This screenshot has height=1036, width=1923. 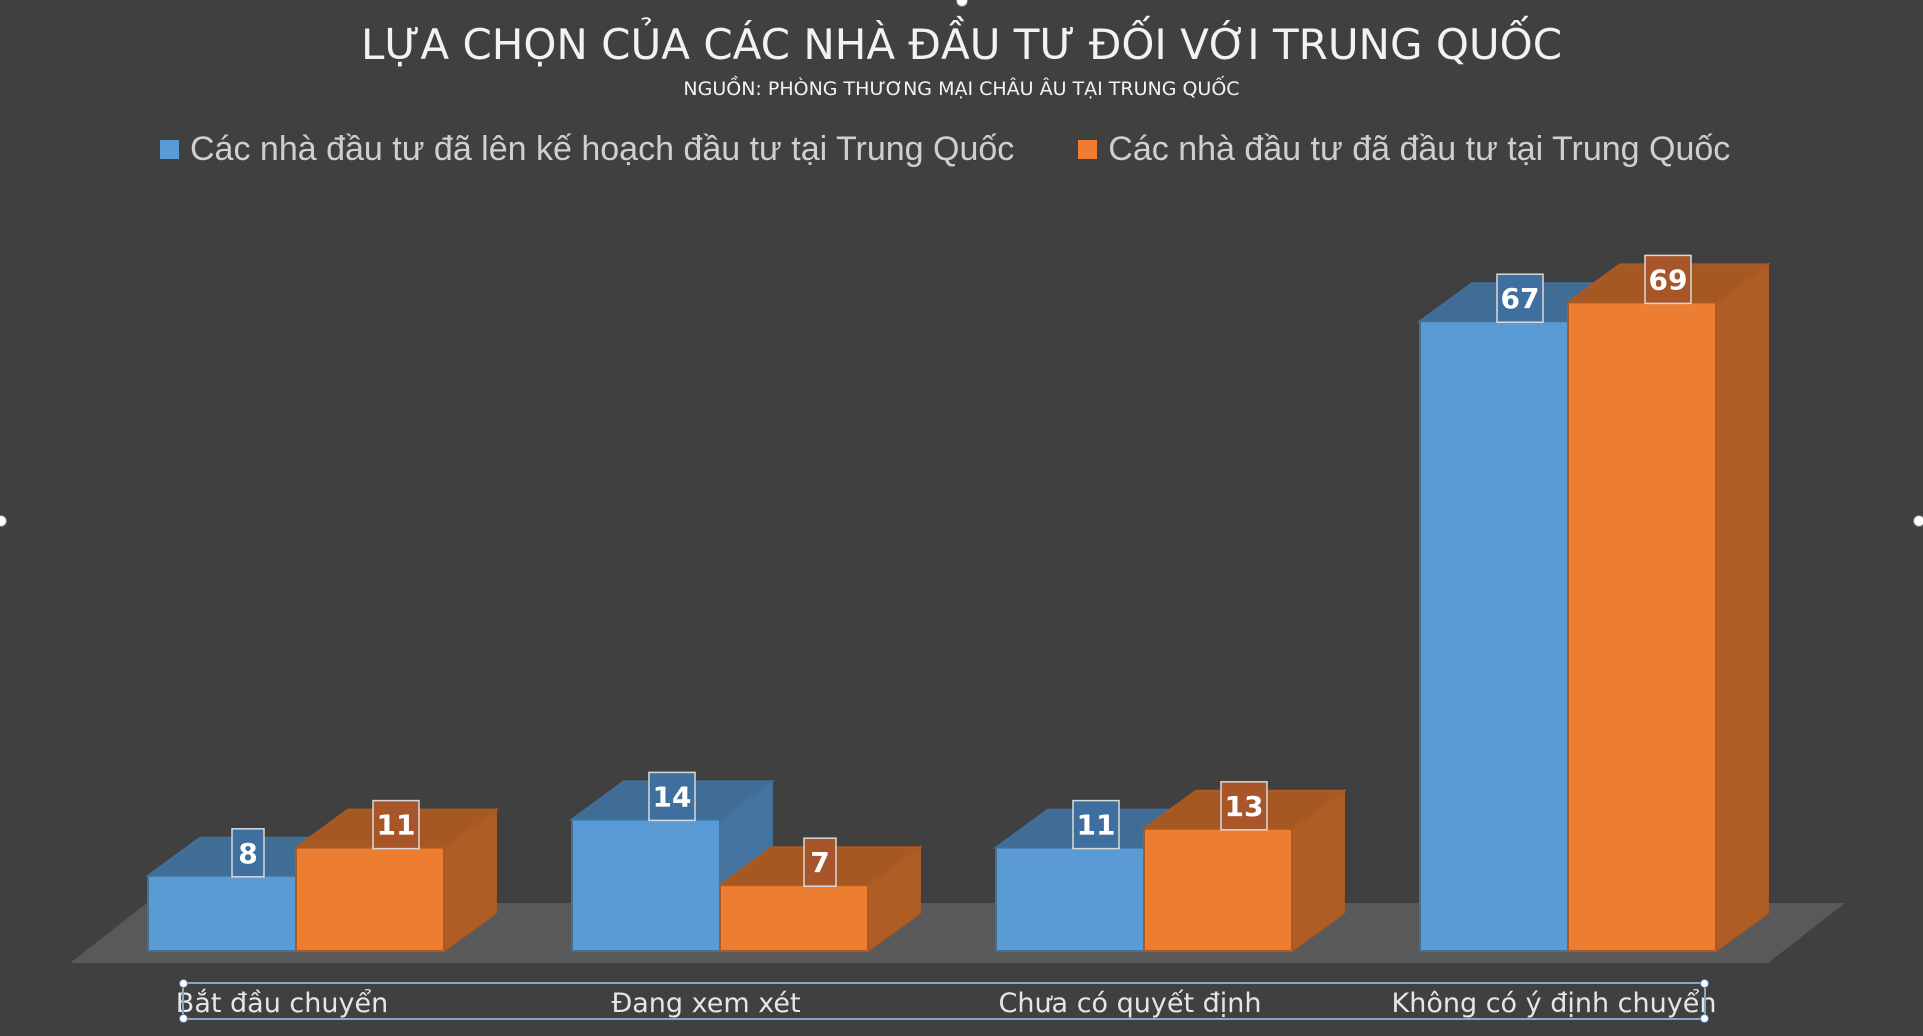 I want to click on category-label-3: Không có ý định chuyển, so click(x=1554, y=1003).